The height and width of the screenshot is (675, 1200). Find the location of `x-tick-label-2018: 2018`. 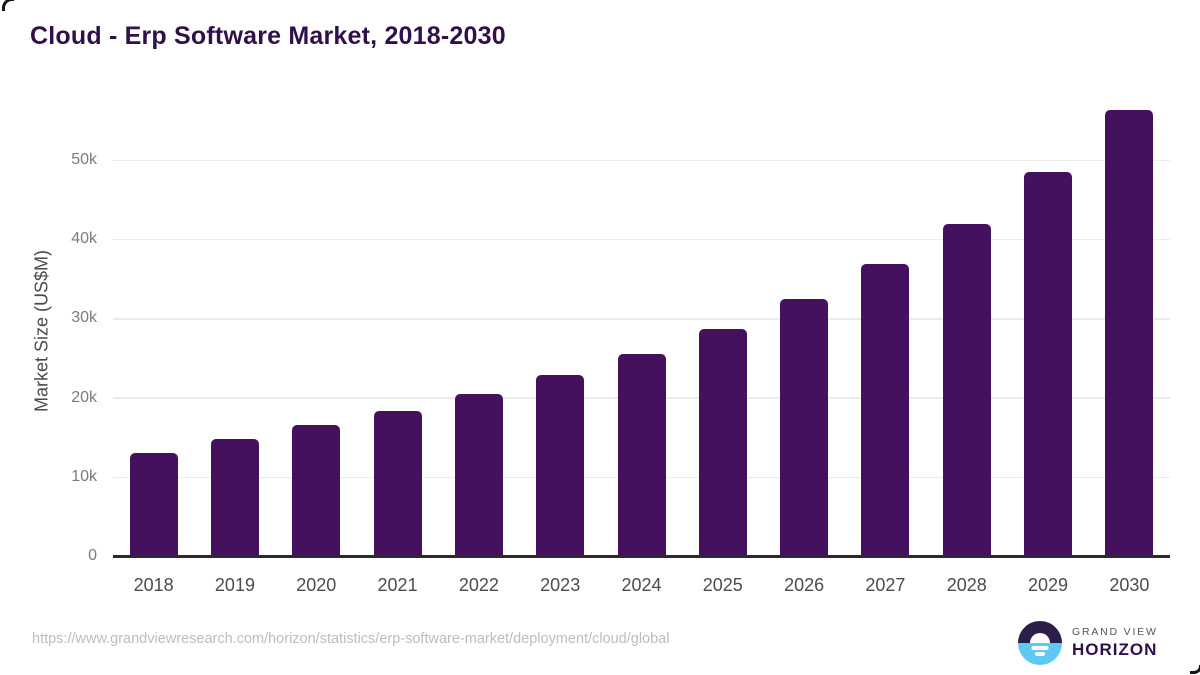

x-tick-label-2018: 2018 is located at coordinates (153, 585).